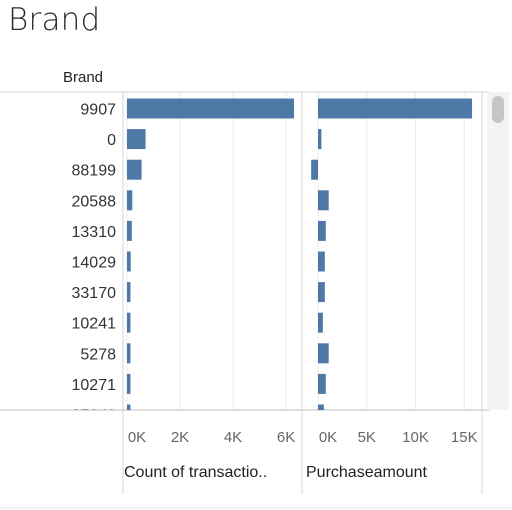 The height and width of the screenshot is (510, 512). Describe the element at coordinates (94, 385) in the screenshot. I see `row-label: 10271` at that location.